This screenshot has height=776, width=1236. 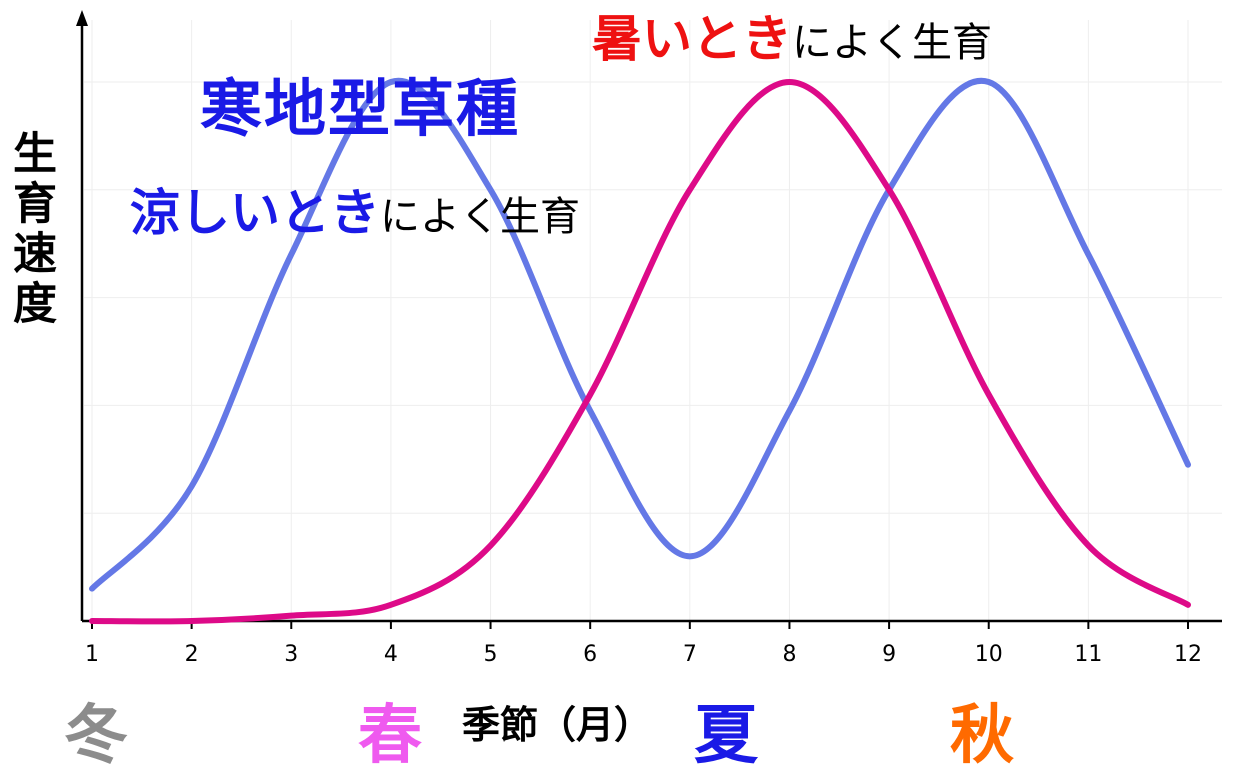 What do you see at coordinates (82, 18) in the screenshot?
I see `y-axis-arrow` at bounding box center [82, 18].